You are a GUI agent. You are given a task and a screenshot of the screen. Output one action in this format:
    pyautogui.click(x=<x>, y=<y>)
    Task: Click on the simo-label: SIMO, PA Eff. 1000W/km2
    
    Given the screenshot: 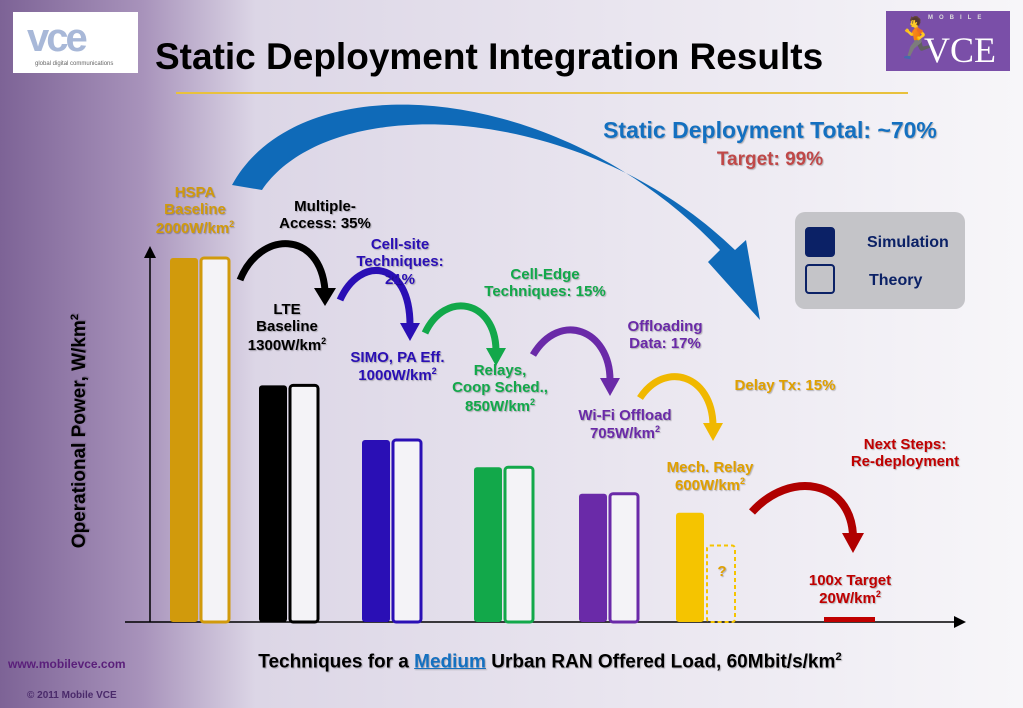 What is the action you would take?
    pyautogui.click(x=397, y=367)
    